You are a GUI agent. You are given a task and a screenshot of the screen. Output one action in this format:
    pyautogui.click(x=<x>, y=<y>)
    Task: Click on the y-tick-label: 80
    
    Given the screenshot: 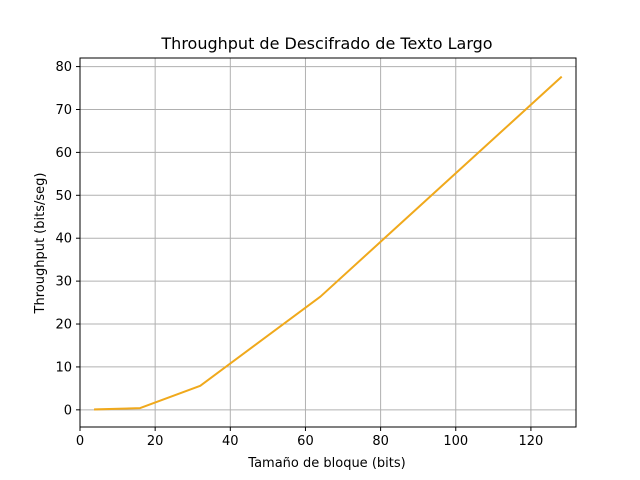 What is the action you would take?
    pyautogui.click(x=63, y=67)
    